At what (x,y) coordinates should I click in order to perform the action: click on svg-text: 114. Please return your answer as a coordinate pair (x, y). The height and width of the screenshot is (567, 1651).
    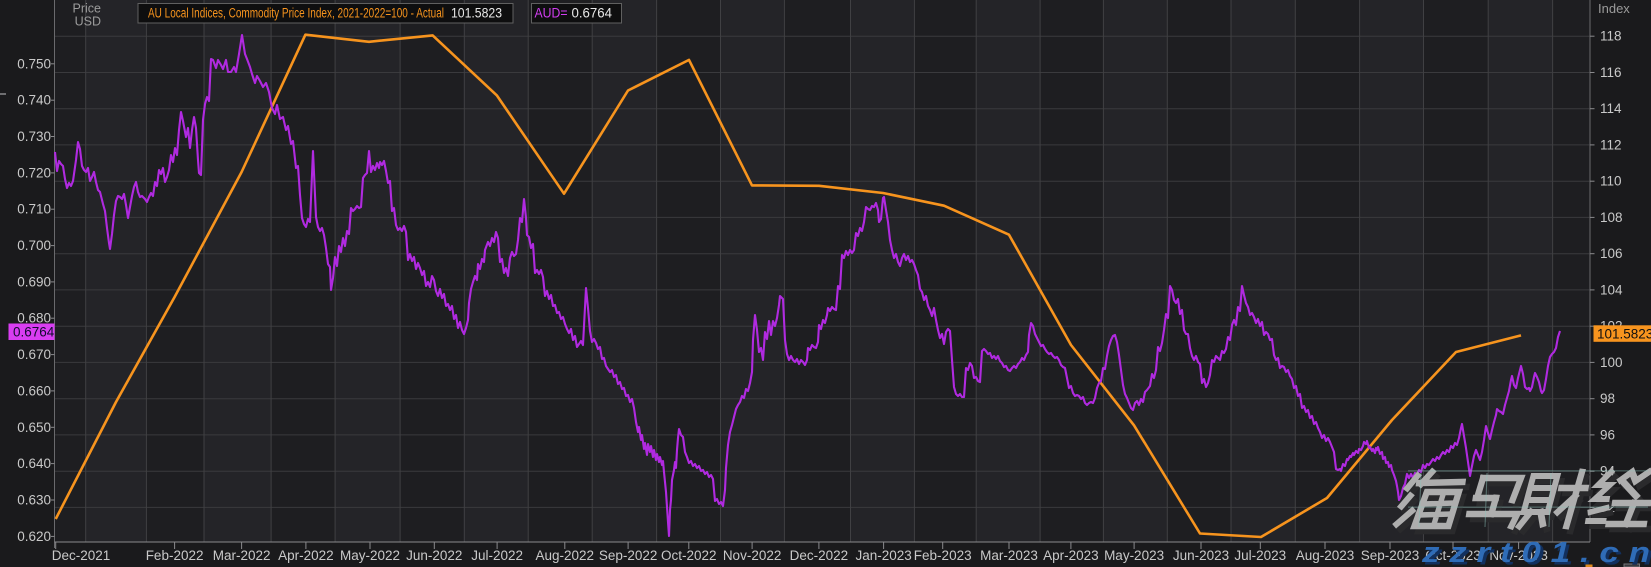
    Looking at the image, I should click on (1611, 108).